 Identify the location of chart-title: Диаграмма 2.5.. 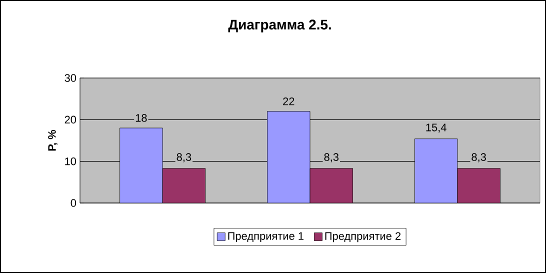
(279, 26).